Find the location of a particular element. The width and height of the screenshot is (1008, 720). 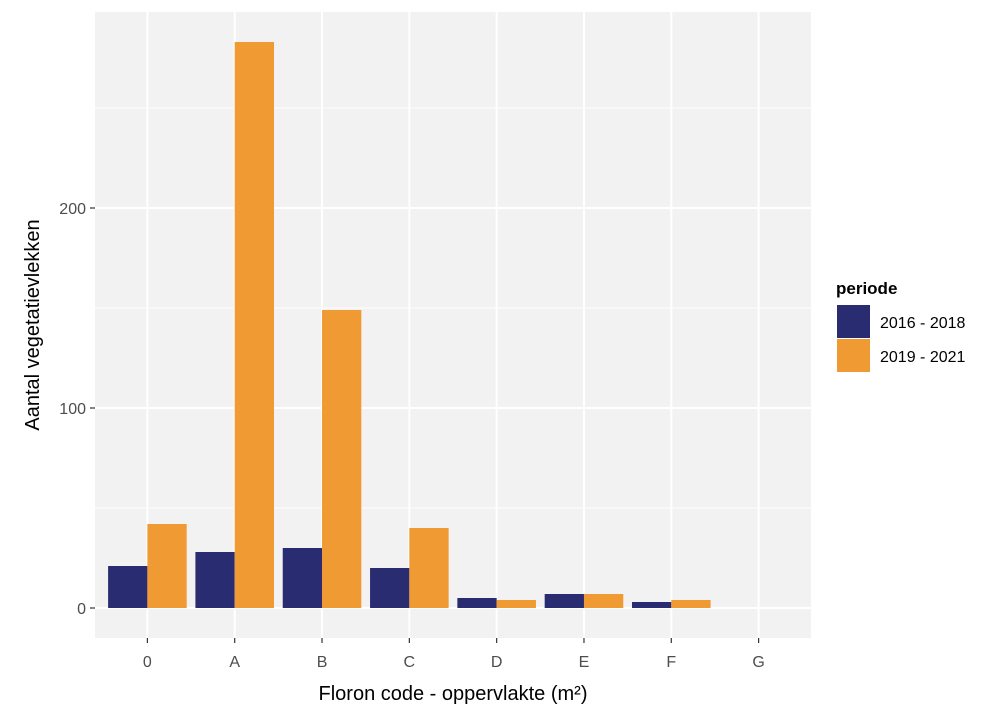

x-tick-label: E is located at coordinates (584, 662).